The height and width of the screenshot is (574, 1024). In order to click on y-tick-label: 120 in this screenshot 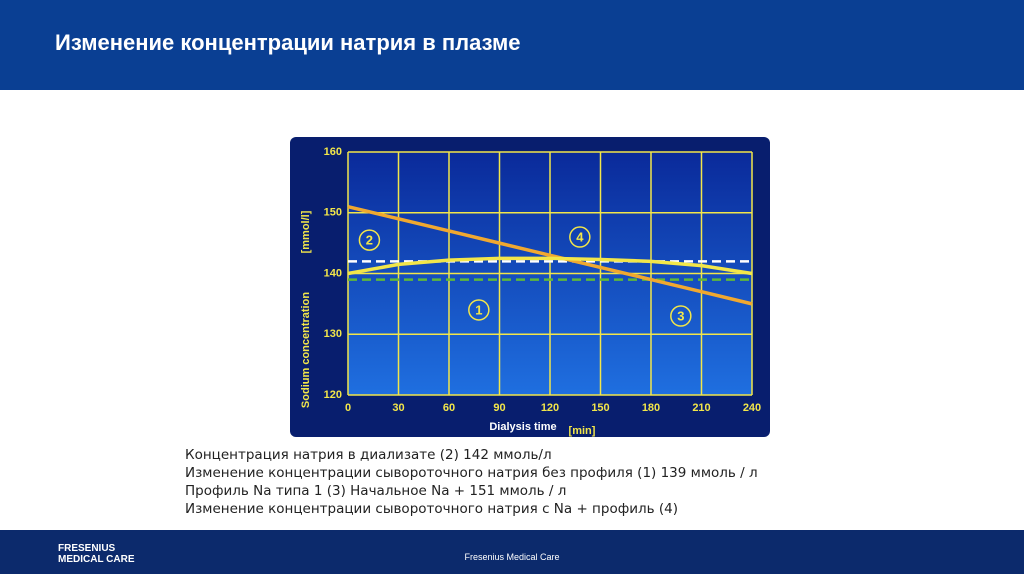, I will do `click(333, 395)`.